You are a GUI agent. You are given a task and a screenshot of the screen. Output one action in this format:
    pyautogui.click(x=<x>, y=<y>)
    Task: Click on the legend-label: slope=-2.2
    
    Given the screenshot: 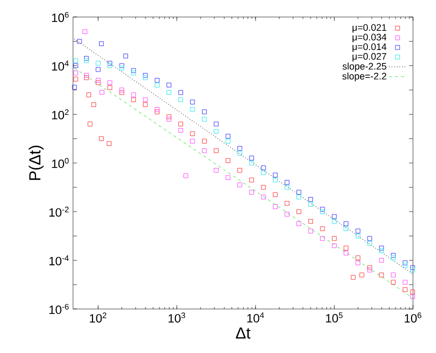 What is the action you would take?
    pyautogui.click(x=364, y=77)
    